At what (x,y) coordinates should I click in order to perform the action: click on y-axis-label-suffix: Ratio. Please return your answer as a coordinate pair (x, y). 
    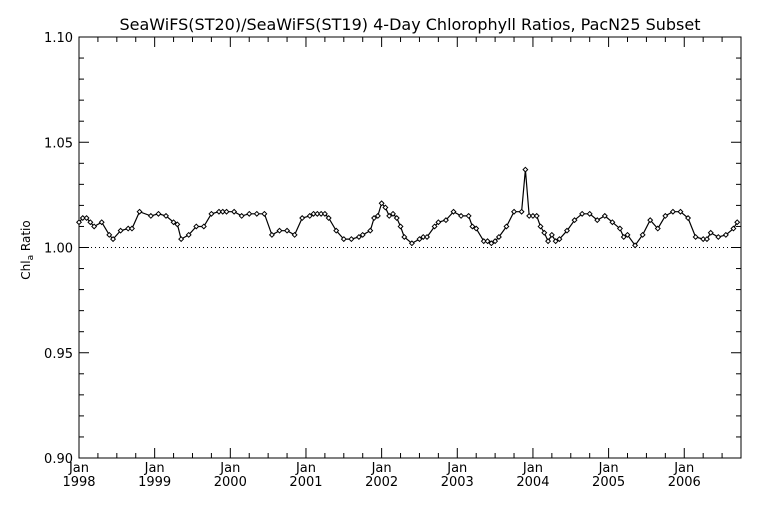
    Looking at the image, I should click on (26, 237).